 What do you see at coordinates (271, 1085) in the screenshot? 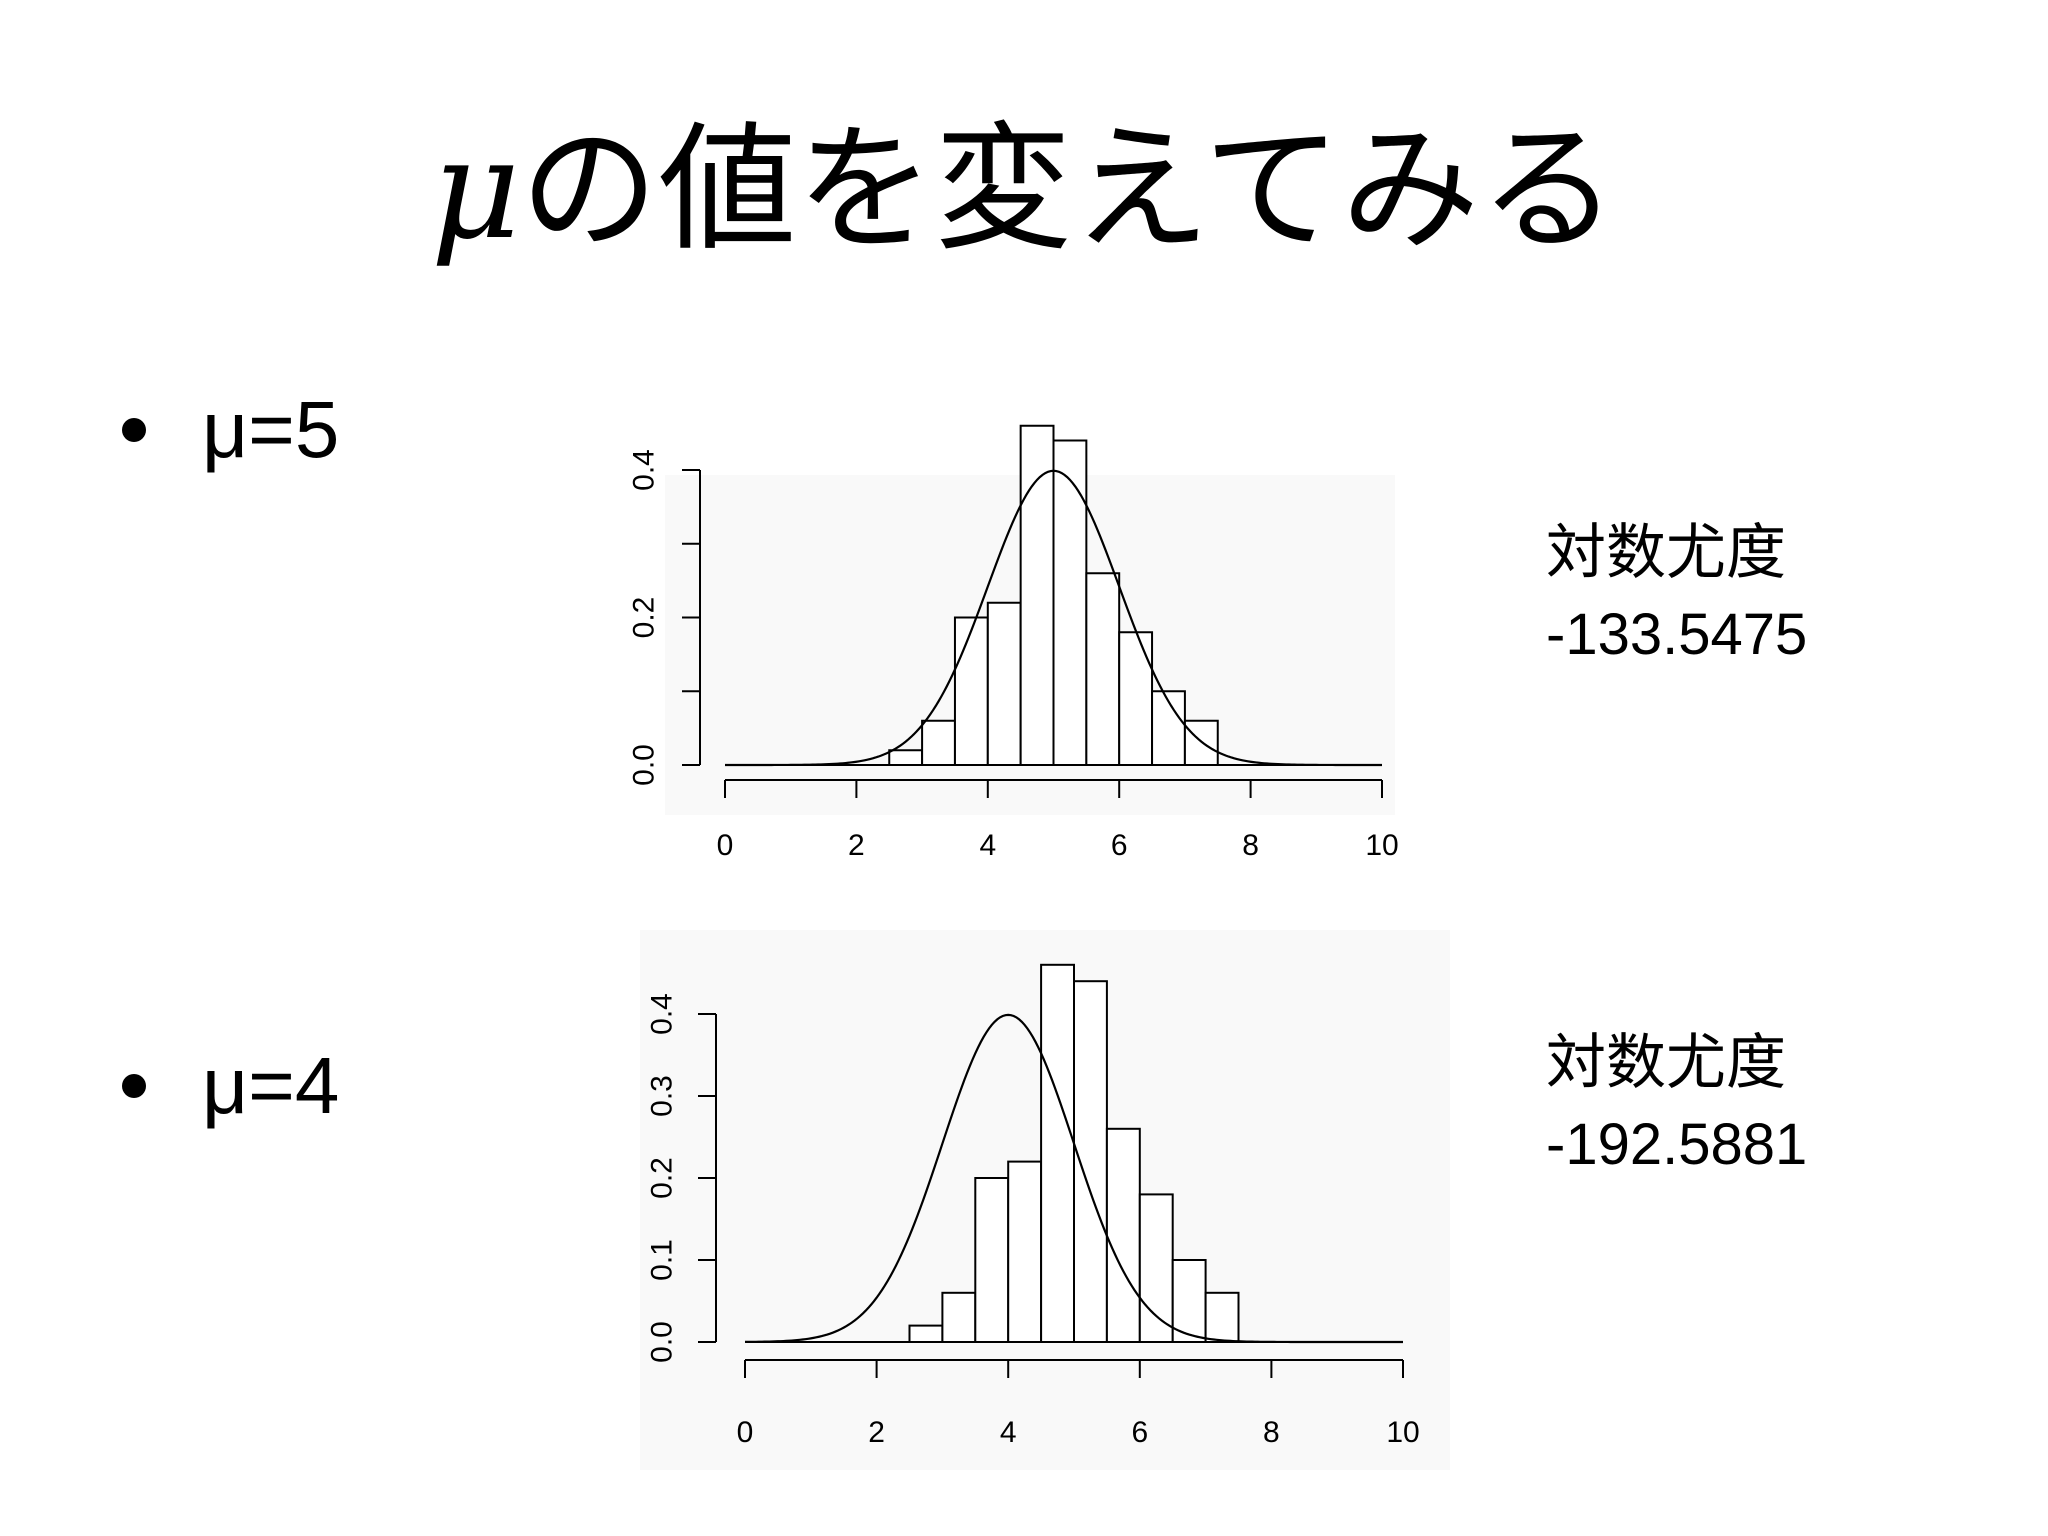
I see `bullet-label: μ=4` at bounding box center [271, 1085].